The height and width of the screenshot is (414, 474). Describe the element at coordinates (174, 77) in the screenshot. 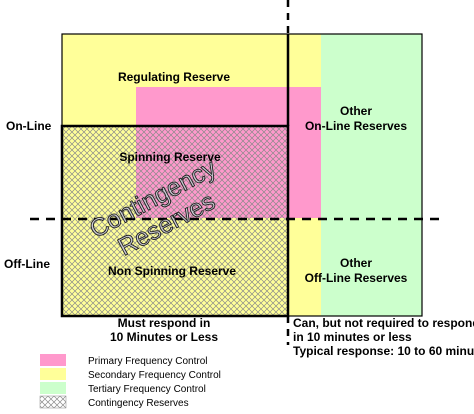

I see `regulating-reserve-label: Regulating Reserve` at that location.